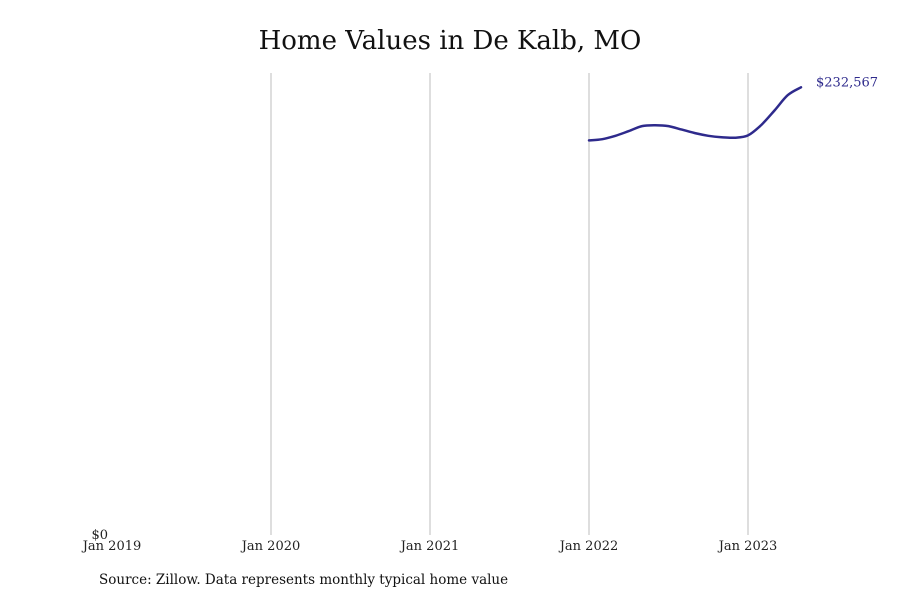 The image size is (900, 600). Describe the element at coordinates (450, 41) in the screenshot. I see `chart-title: Home Values in De Kalb, MO` at that location.